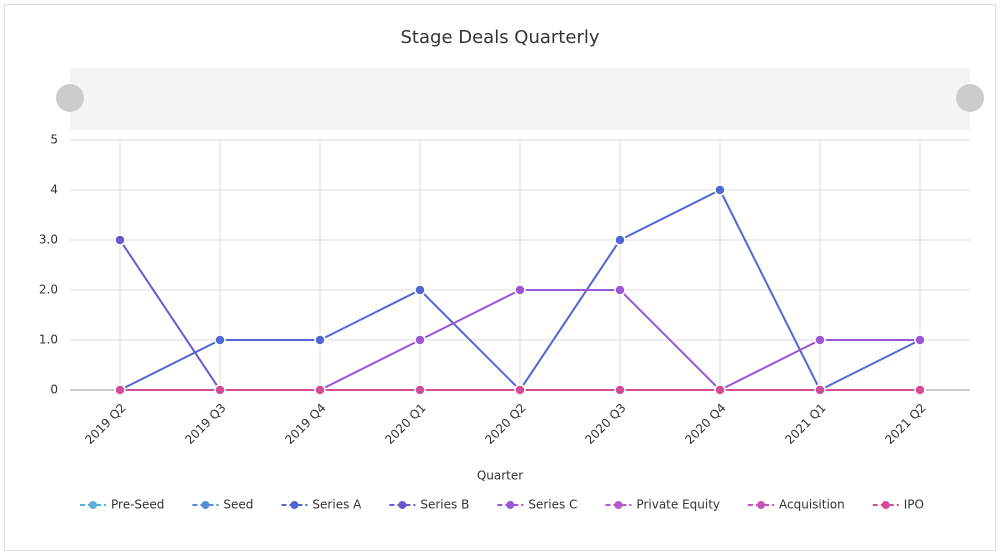  What do you see at coordinates (914, 505) in the screenshot?
I see `legend-label: IPO` at bounding box center [914, 505].